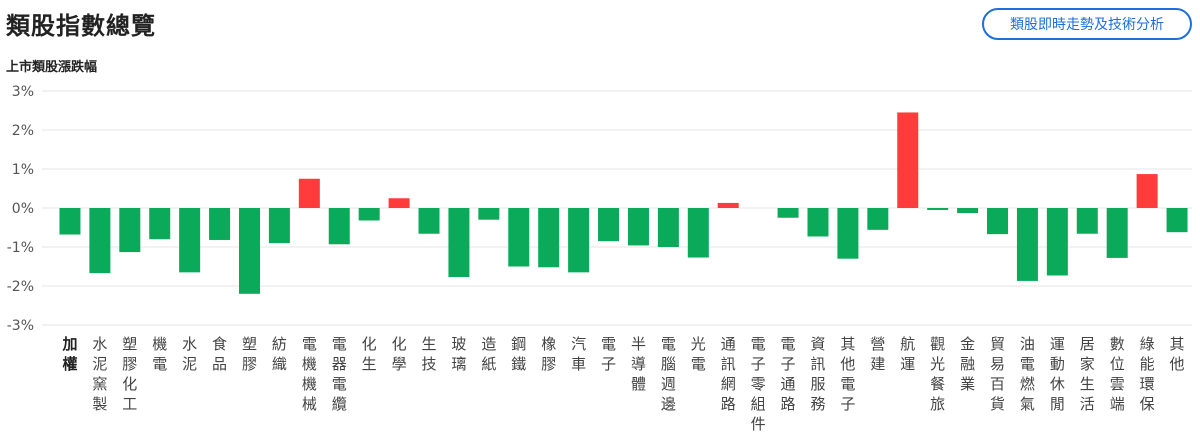 The height and width of the screenshot is (443, 1200). I want to click on x-tick-label: 水泥, so click(189, 354).